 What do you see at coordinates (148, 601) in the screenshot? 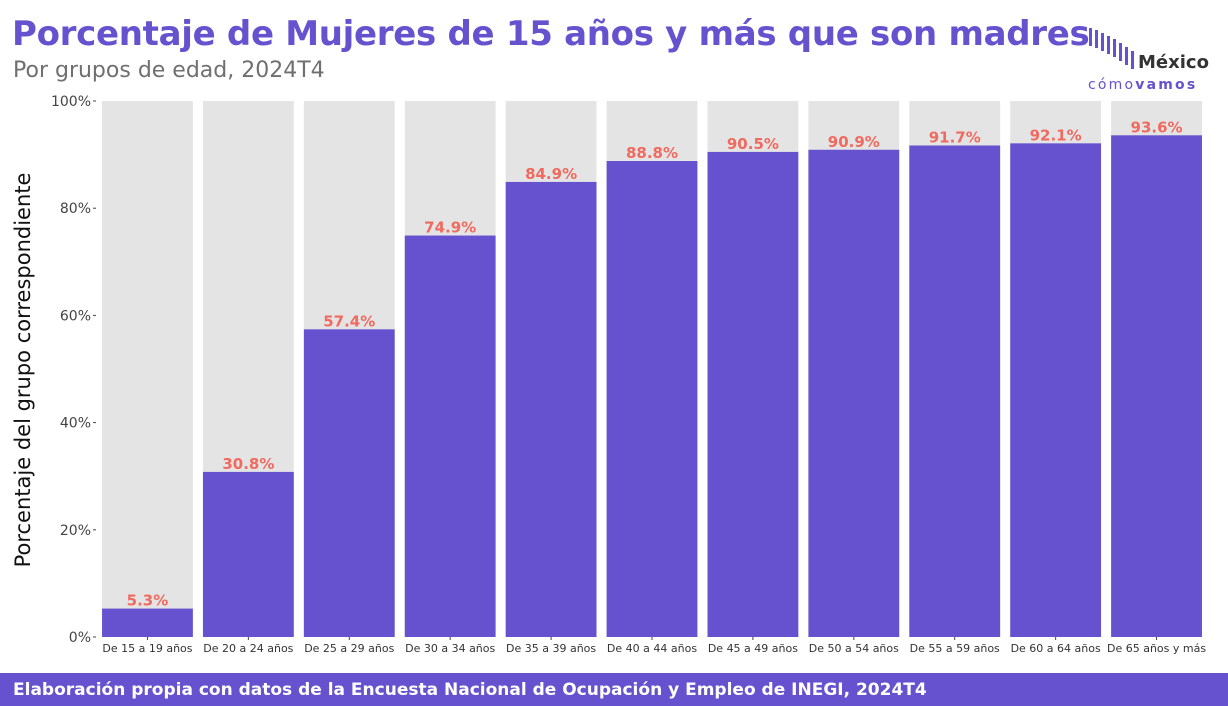
I see `data-label: 5.3%` at bounding box center [148, 601].